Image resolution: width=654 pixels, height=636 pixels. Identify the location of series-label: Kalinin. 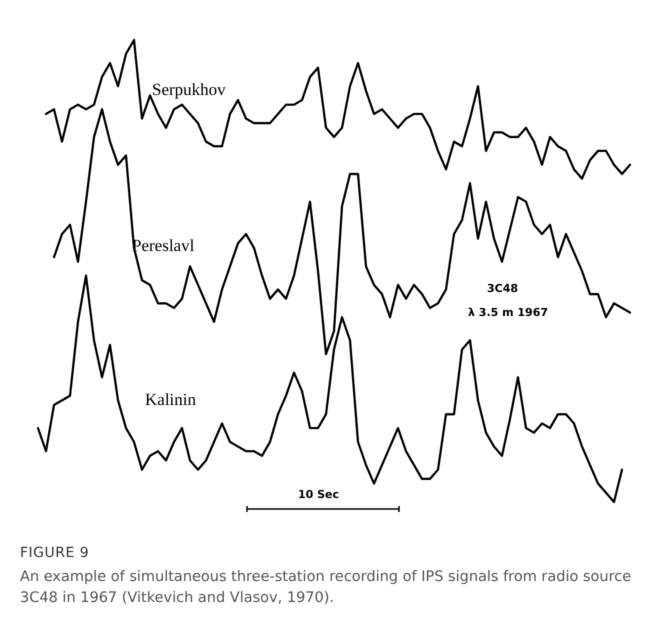
(170, 400).